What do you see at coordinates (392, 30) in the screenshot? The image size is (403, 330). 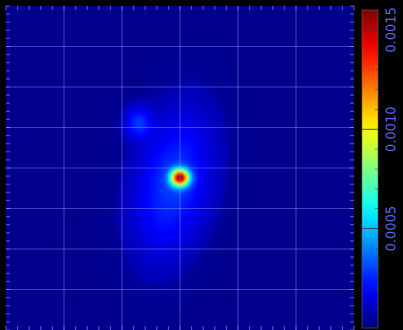 I see `colorbar-tick-label: 0.0015` at bounding box center [392, 30].